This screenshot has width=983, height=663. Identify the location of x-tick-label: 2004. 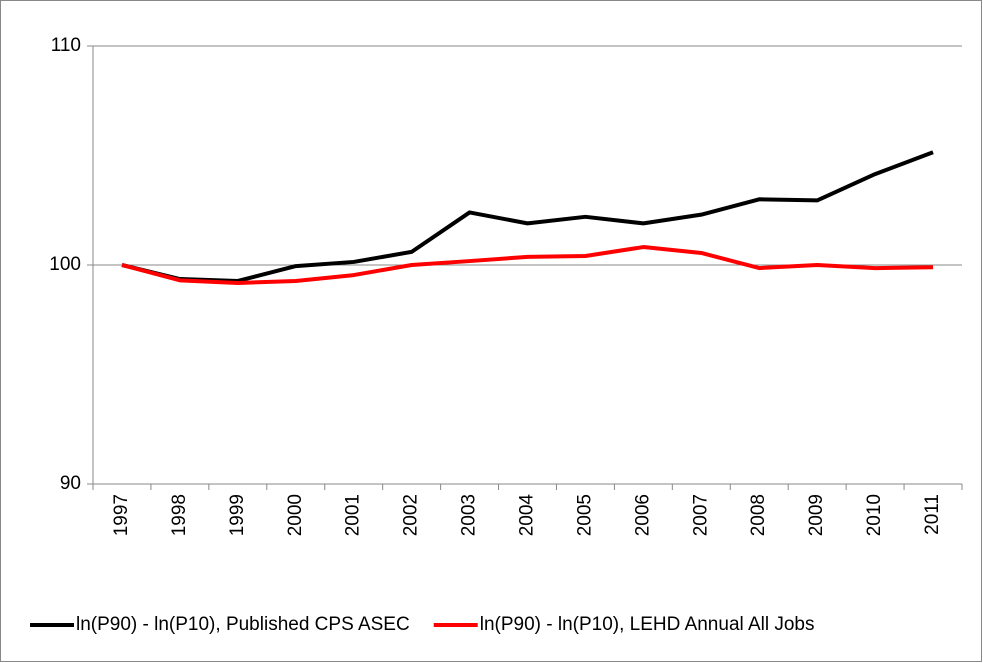
(527, 515).